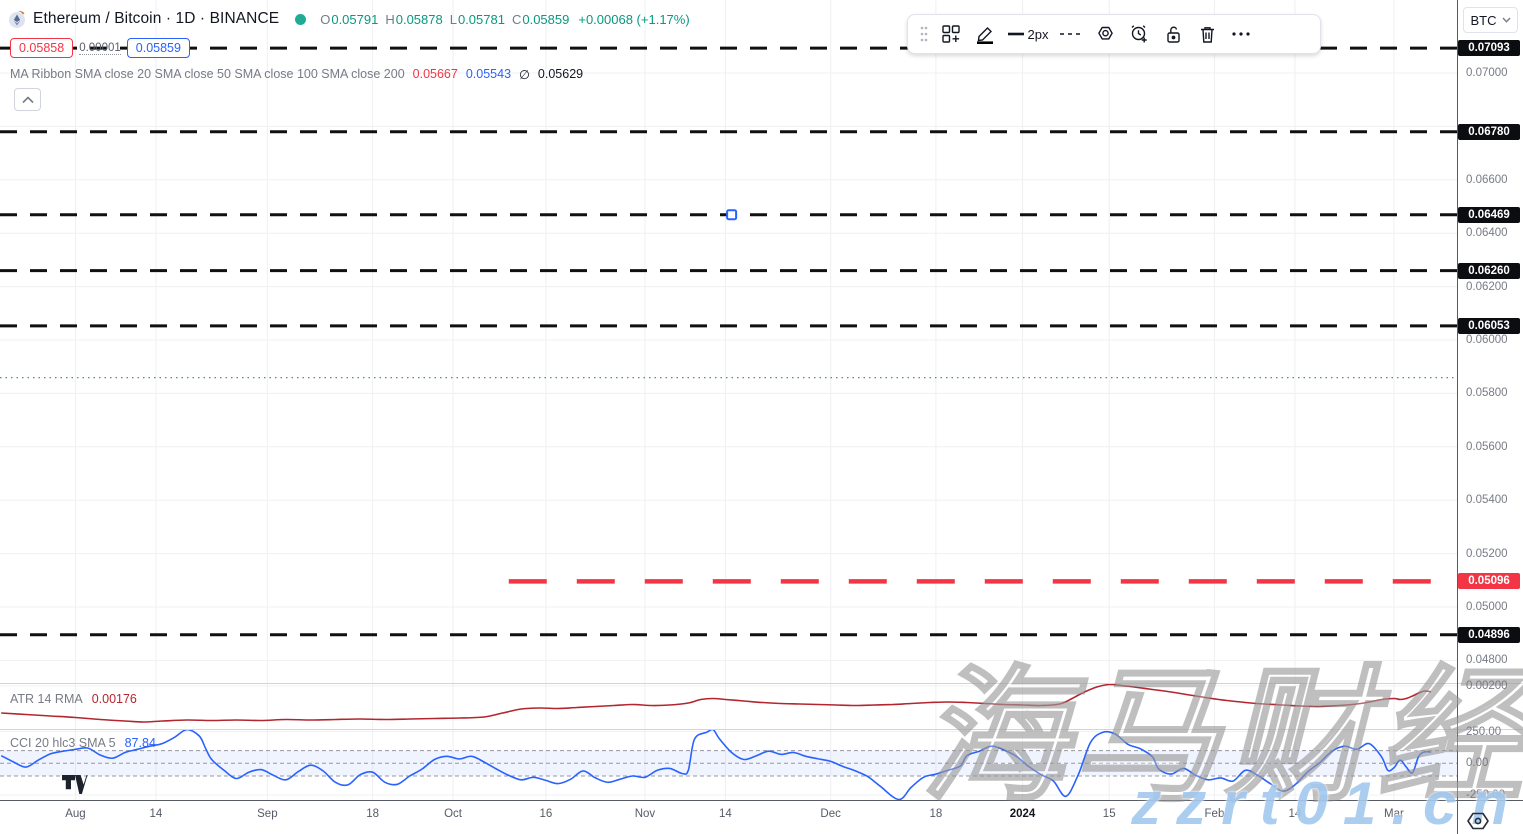  I want to click on ethereum-pair-icon, so click(17, 19).